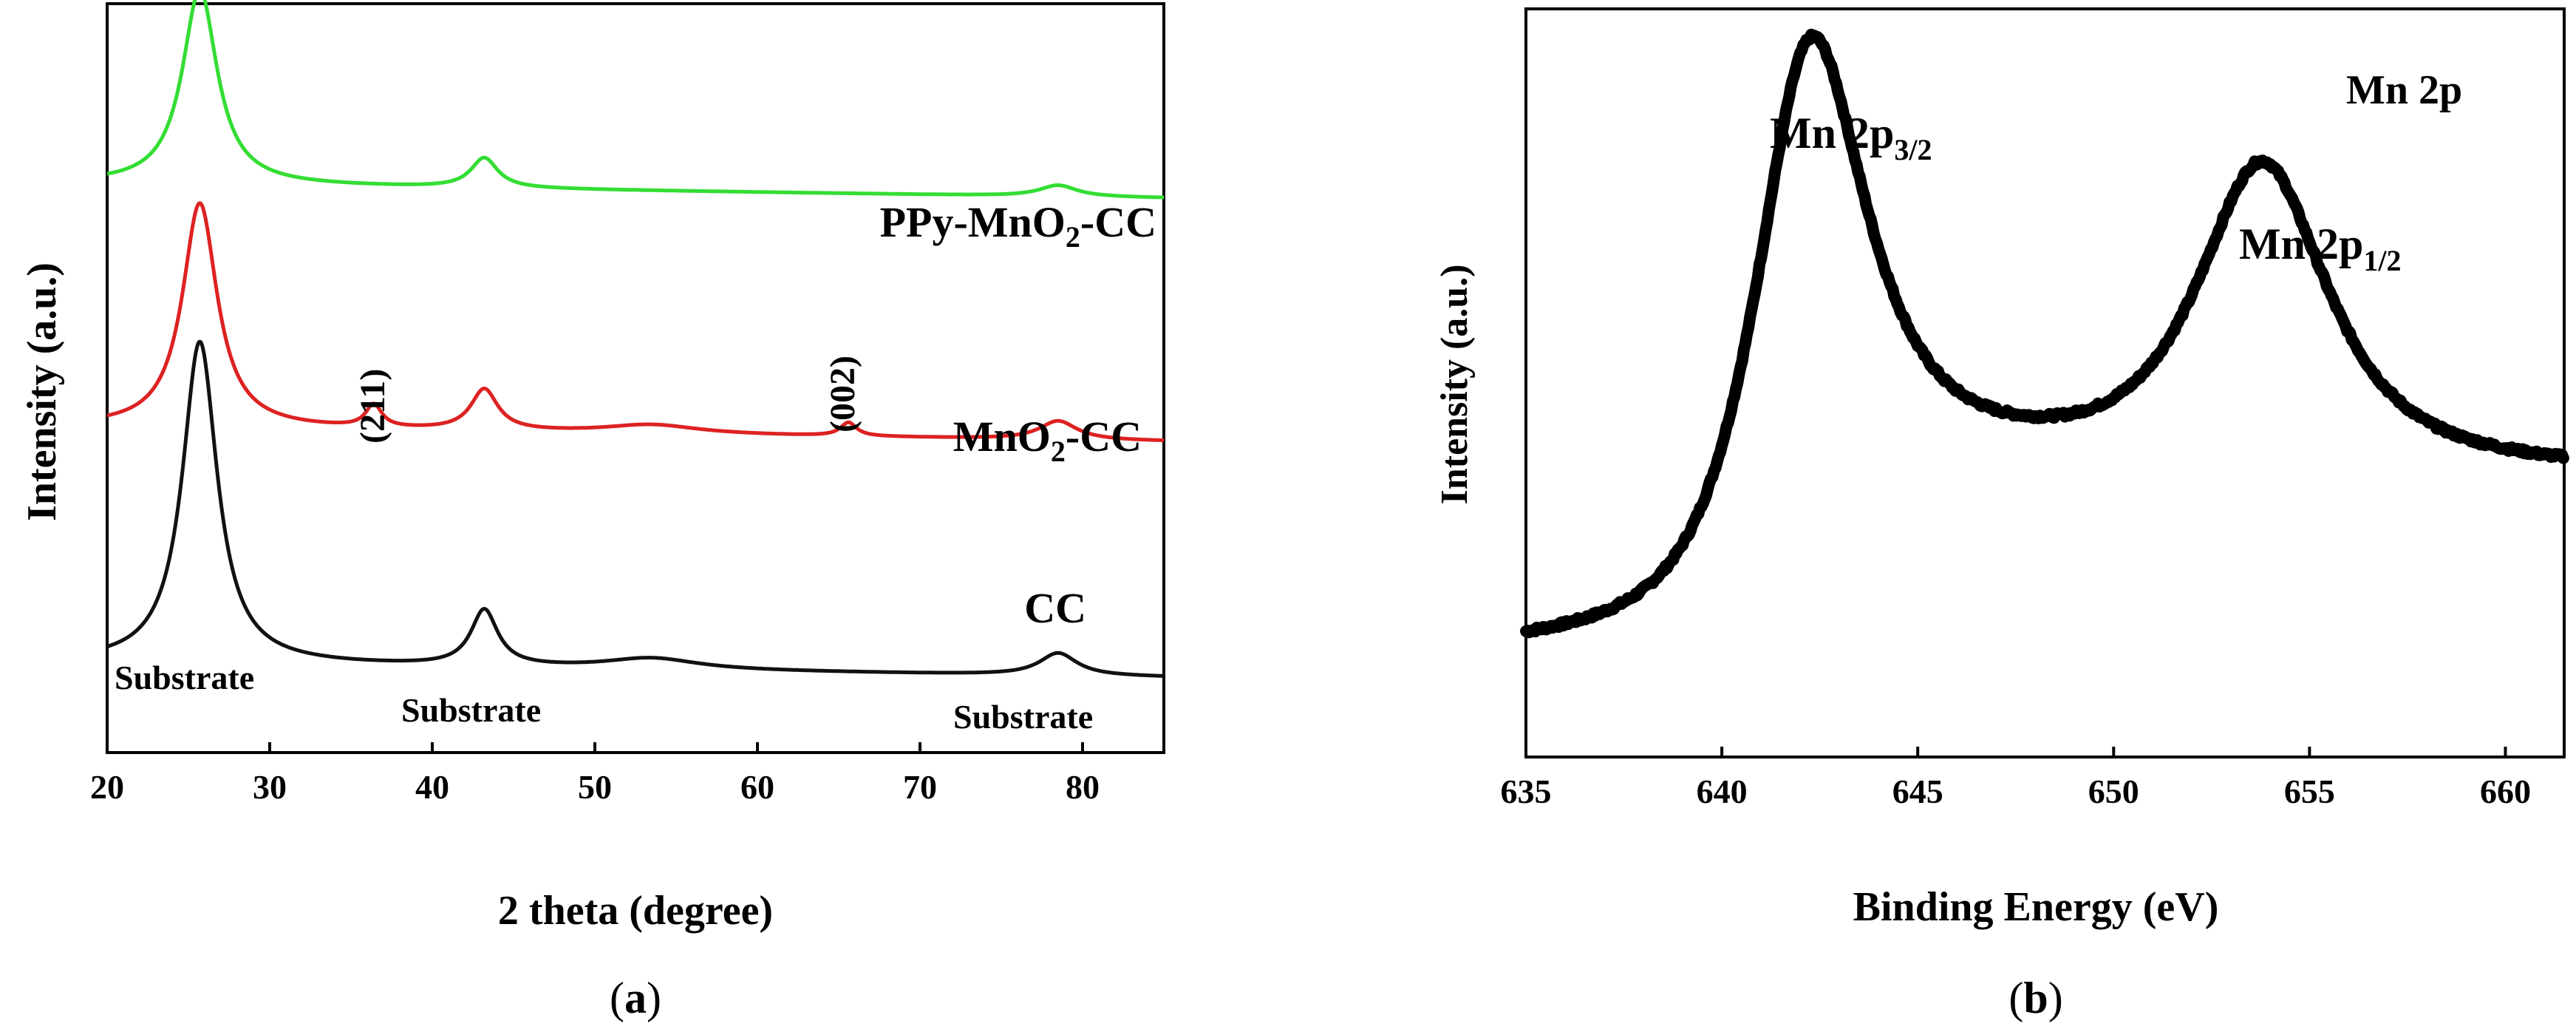  Describe the element at coordinates (2301, 244) in the screenshot. I see `annotation-mn-2p-1-2-main: Mn 2p` at that location.